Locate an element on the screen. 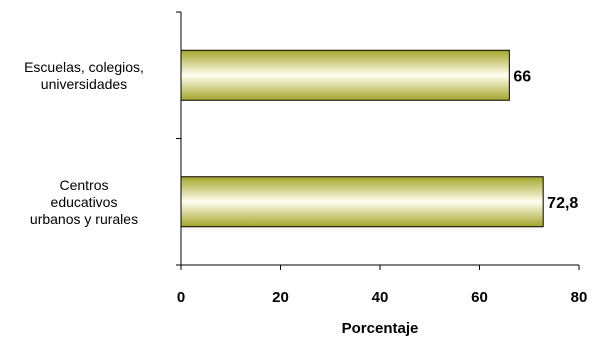  x-tick-label: 20 is located at coordinates (280, 297).